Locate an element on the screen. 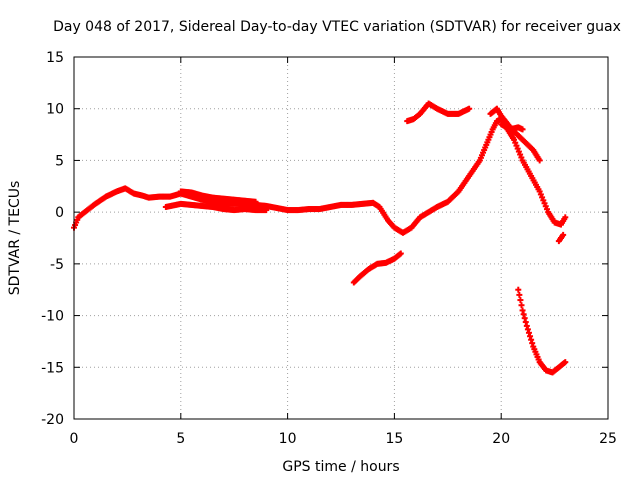 The width and height of the screenshot is (640, 480). series-mid-low-segment is located at coordinates (377, 268).